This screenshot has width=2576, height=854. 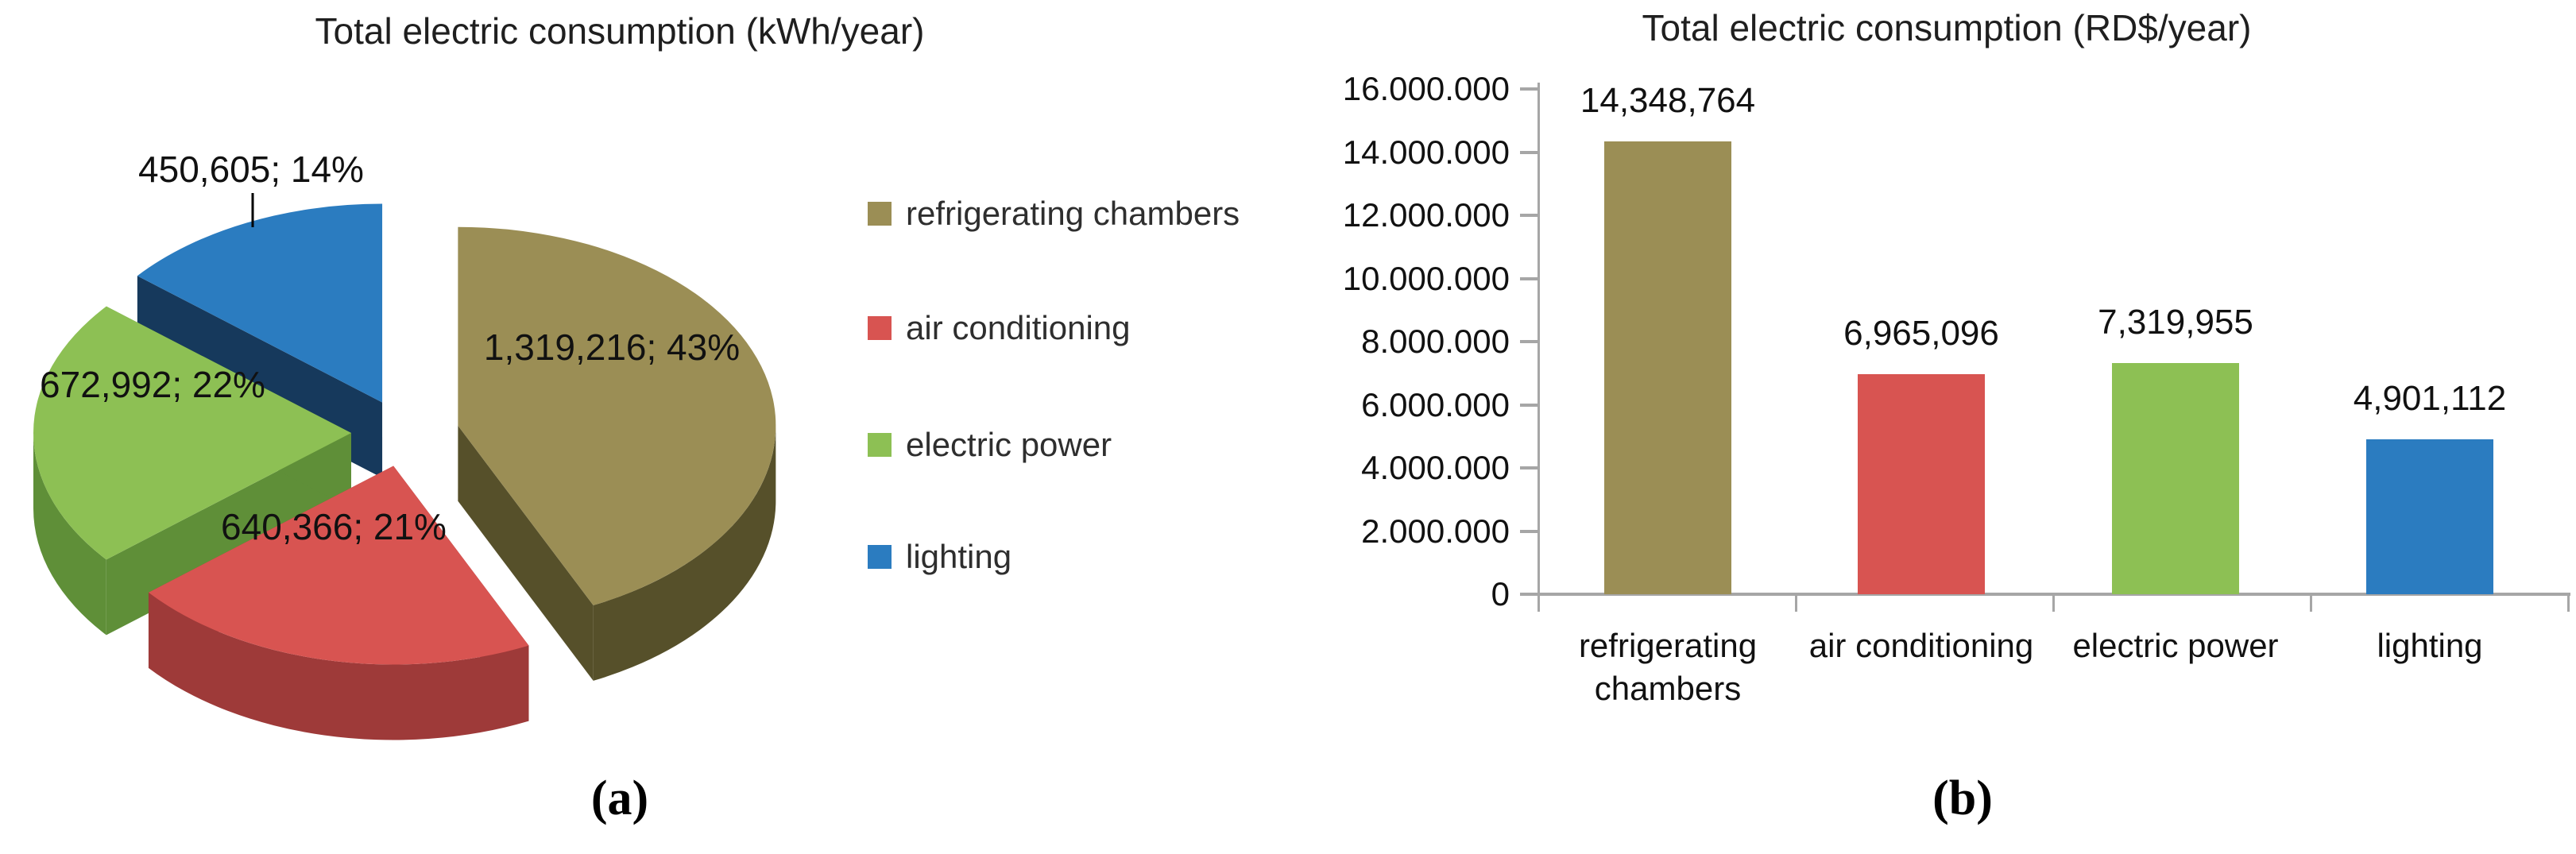 I want to click on pie-label-refrigerating-chambers: 1,319,216; 43%, so click(x=612, y=347).